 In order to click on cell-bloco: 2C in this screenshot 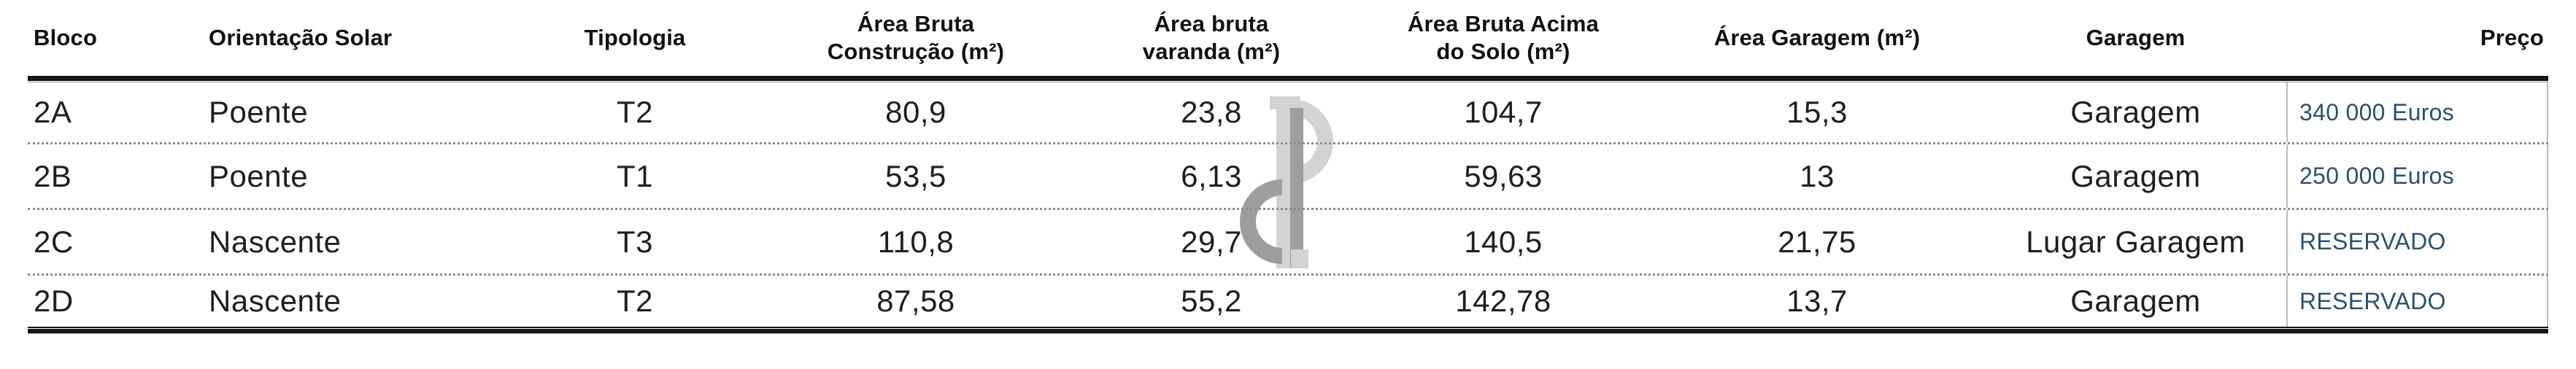, I will do `click(54, 241)`.